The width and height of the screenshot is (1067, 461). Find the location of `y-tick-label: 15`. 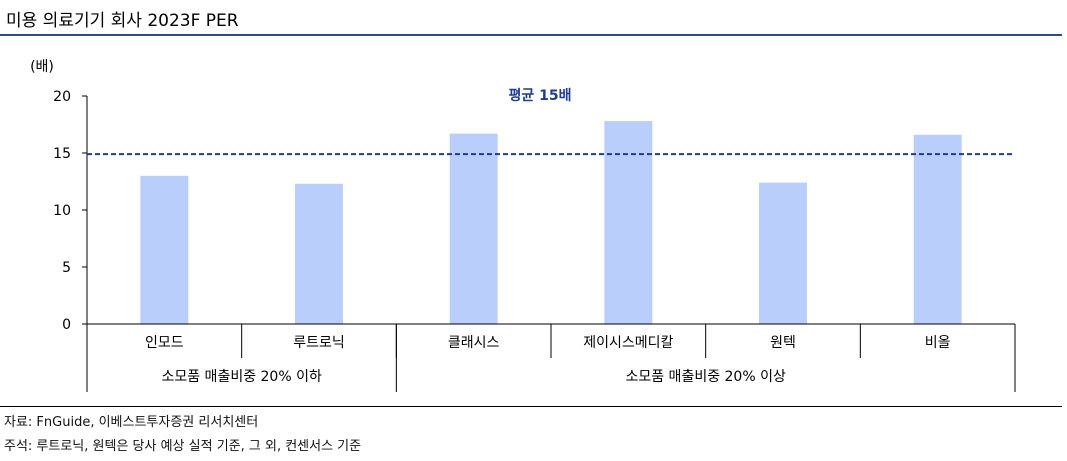

y-tick-label: 15 is located at coordinates (62, 154).